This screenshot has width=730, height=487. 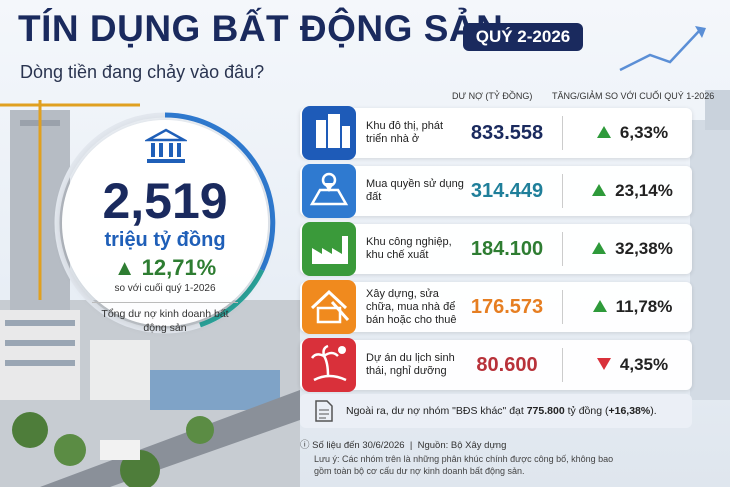 I want to click on row-value: 314.449, so click(x=507, y=191).